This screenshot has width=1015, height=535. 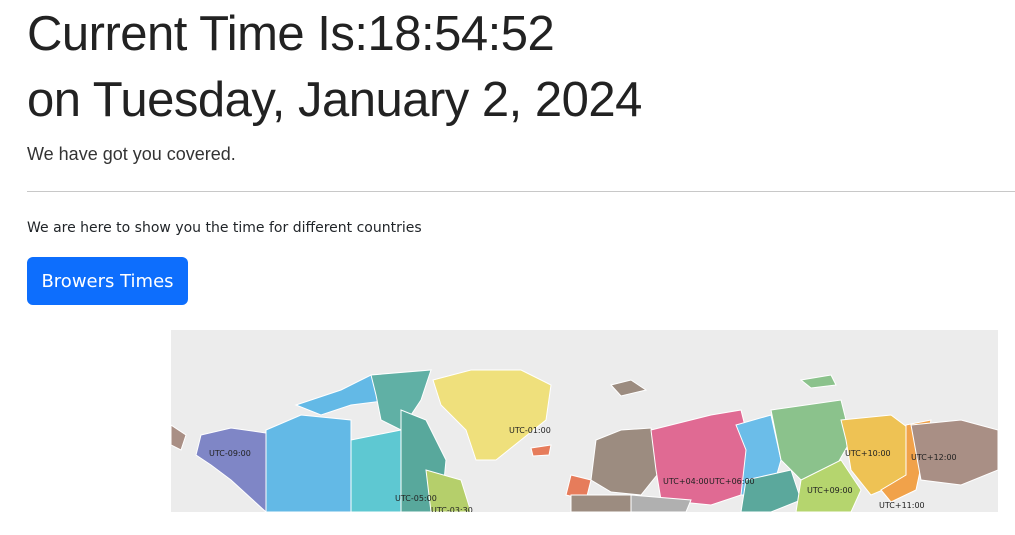 What do you see at coordinates (732, 481) in the screenshot?
I see `map-label: UTC+06:00` at bounding box center [732, 481].